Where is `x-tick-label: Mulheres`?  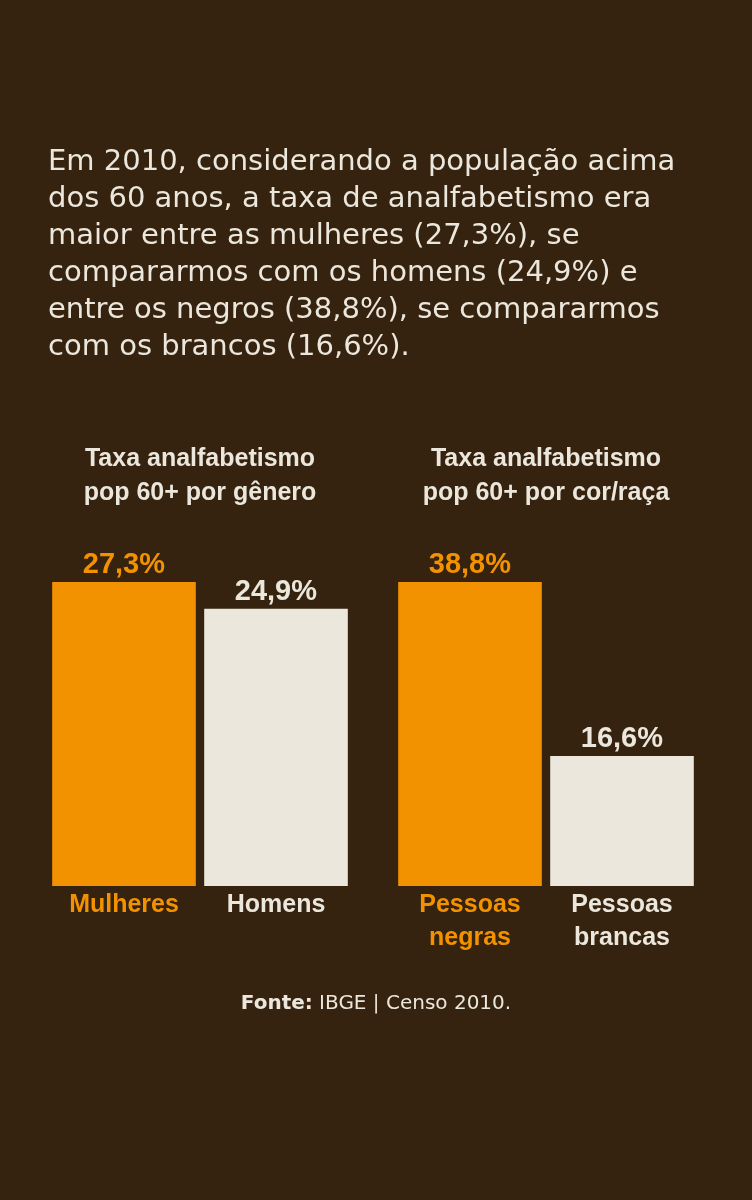 x-tick-label: Mulheres is located at coordinates (124, 903).